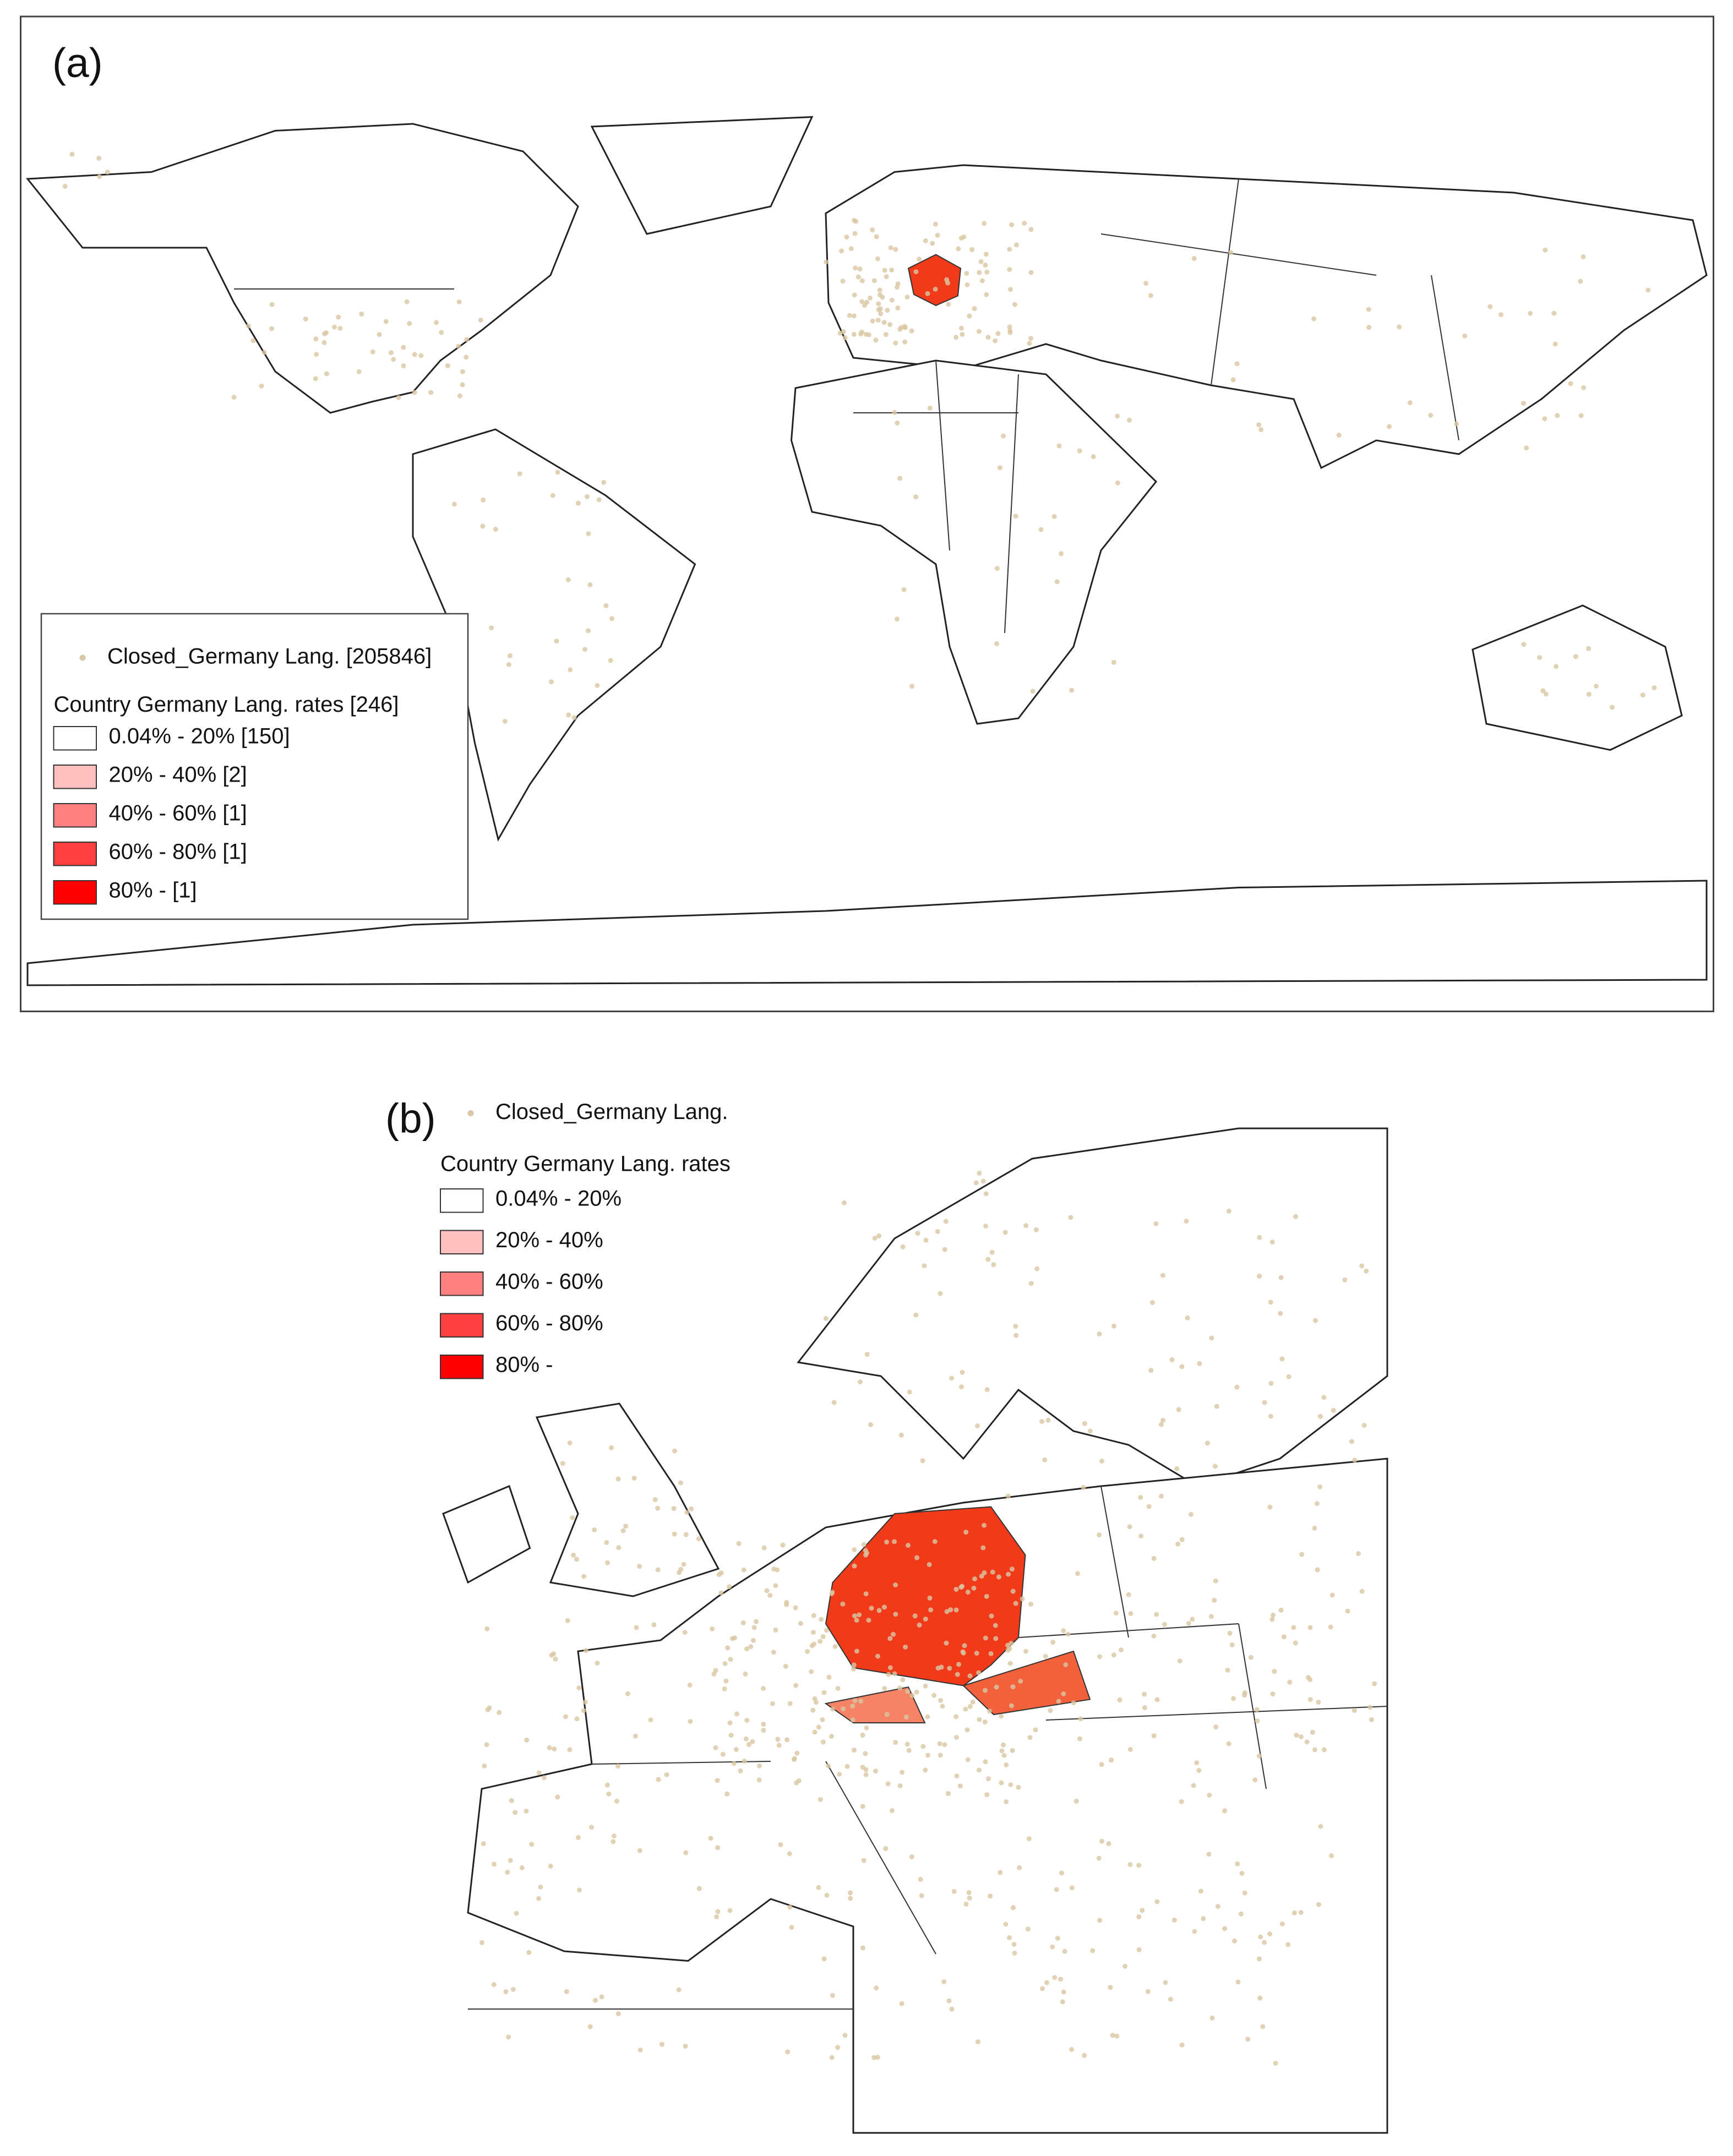  I want to click on legend-label: 20% - 40%, so click(549, 1240).